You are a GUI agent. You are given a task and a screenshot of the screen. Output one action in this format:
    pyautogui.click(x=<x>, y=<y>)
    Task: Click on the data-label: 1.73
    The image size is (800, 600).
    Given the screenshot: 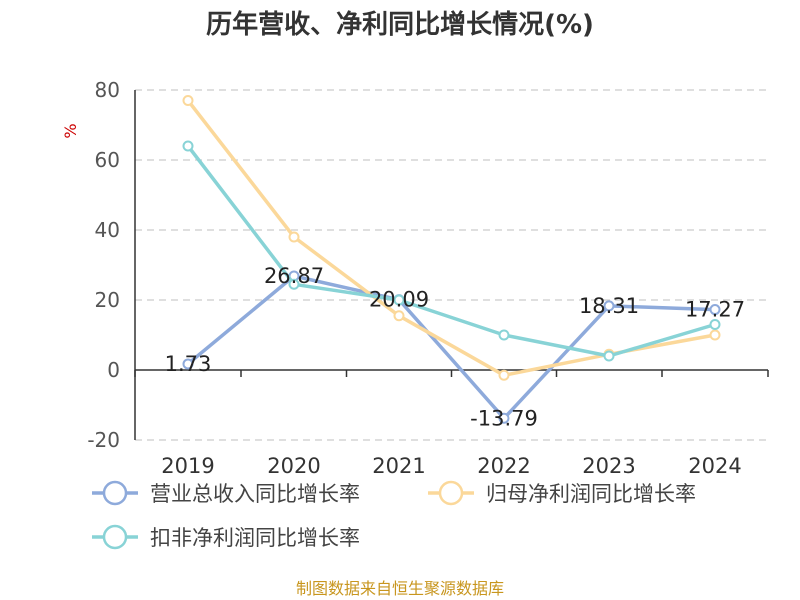 What is the action you would take?
    pyautogui.click(x=188, y=364)
    